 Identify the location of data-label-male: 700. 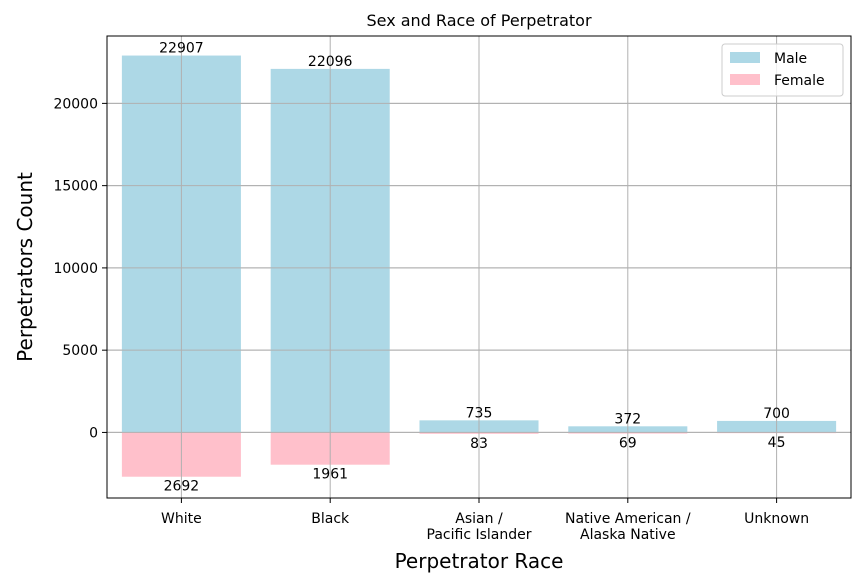
(776, 414).